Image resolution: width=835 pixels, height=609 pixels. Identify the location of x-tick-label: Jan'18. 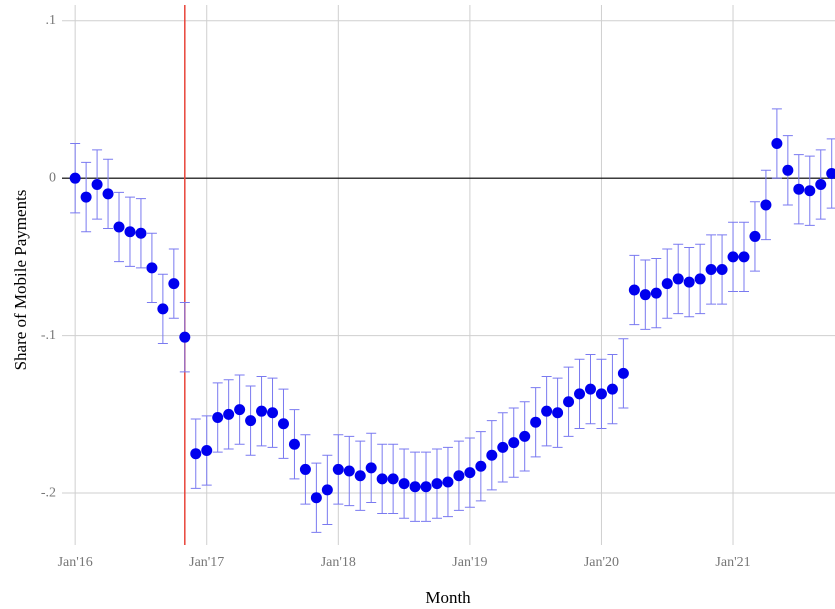
(338, 562).